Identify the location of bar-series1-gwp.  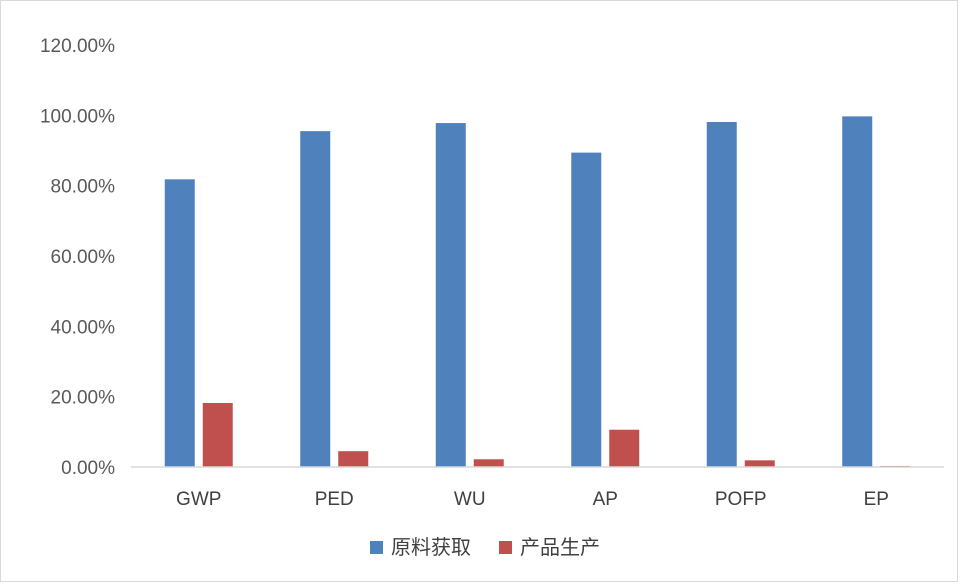
(179, 323).